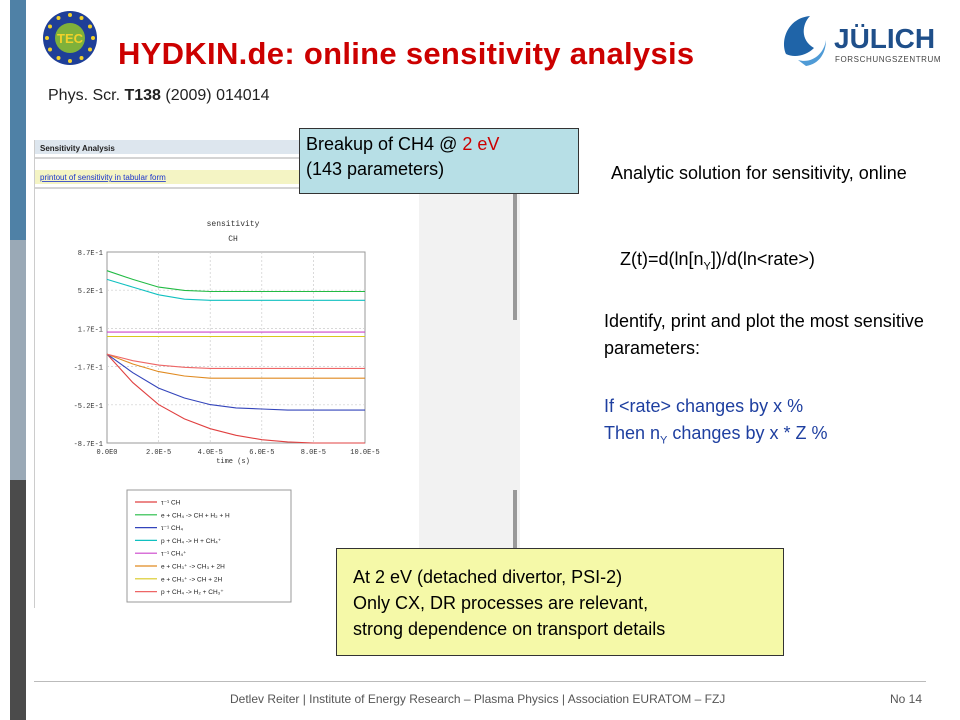  I want to click on y-tick-labels: 8.7E-1 5.2E-1 1.7E-1 -1.7E-1 -5.2E-1 -8.7E-1, so click(88, 349).